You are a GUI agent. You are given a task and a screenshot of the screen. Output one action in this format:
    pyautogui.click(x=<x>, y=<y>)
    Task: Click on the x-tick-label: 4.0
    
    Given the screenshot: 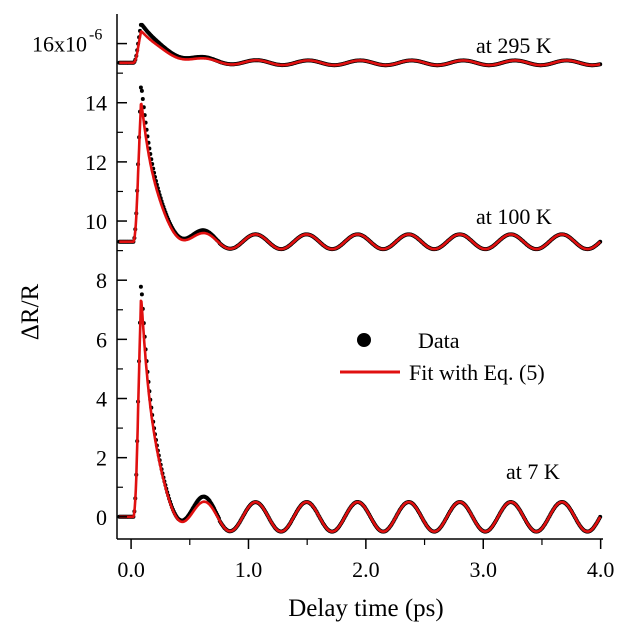 What is the action you would take?
    pyautogui.click(x=601, y=569)
    